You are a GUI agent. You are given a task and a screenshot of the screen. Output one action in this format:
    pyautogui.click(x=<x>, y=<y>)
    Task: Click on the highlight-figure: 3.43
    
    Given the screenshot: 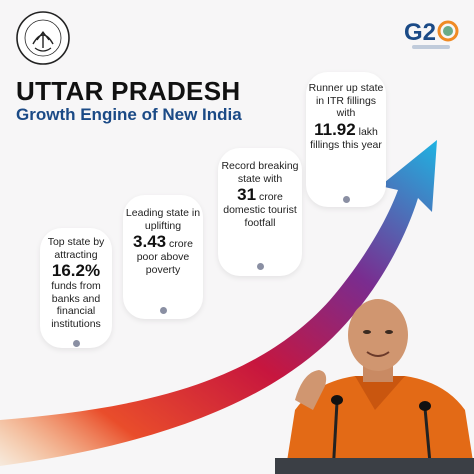 What is the action you would take?
    pyautogui.click(x=150, y=241)
    